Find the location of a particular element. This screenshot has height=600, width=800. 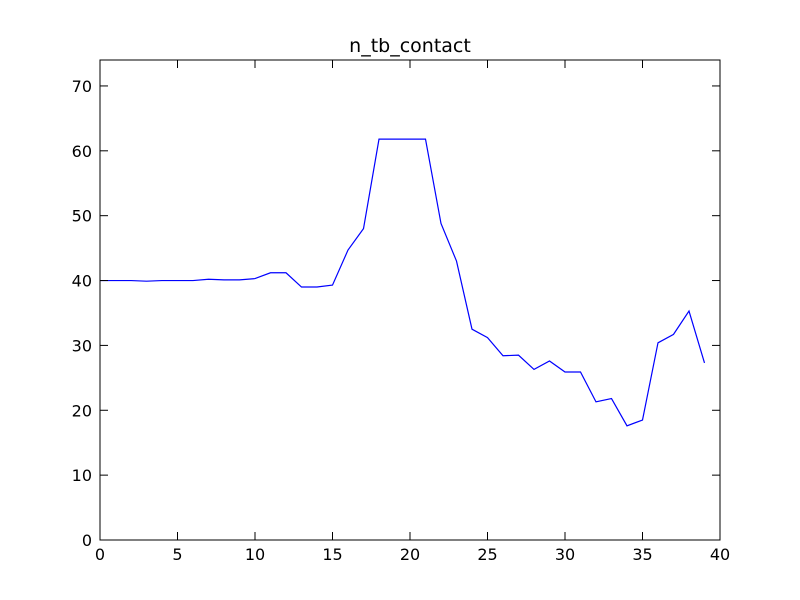

x-tick-label-20: 20 is located at coordinates (410, 554).